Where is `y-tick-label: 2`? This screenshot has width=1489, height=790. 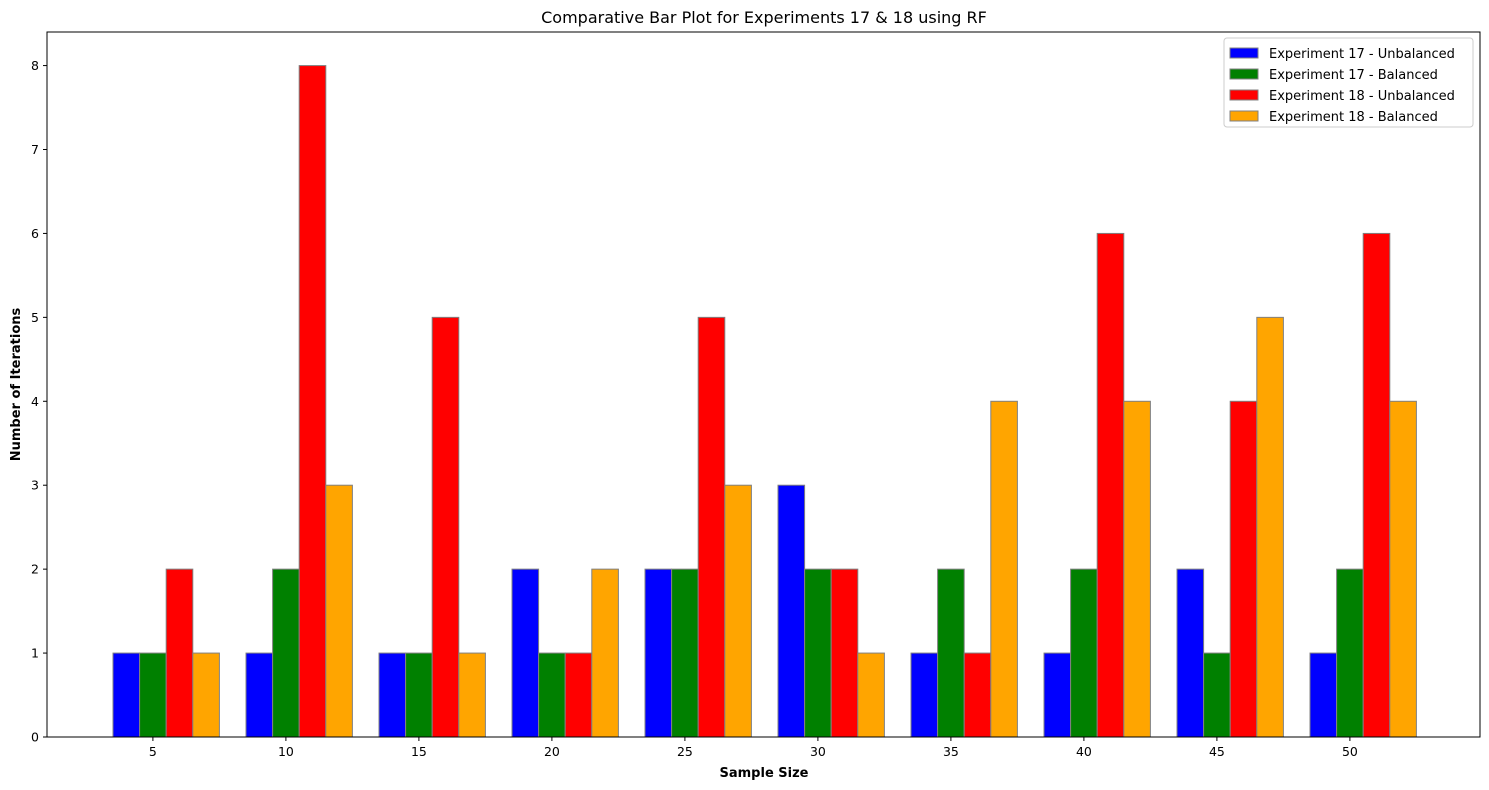
y-tick-label: 2 is located at coordinates (35, 569).